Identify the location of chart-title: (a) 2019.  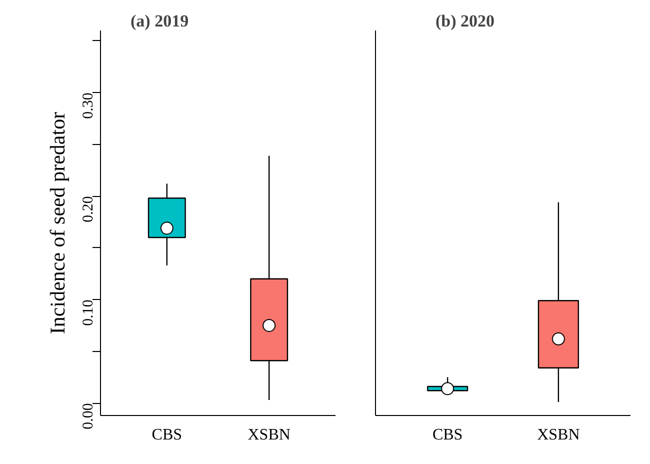
(159, 21).